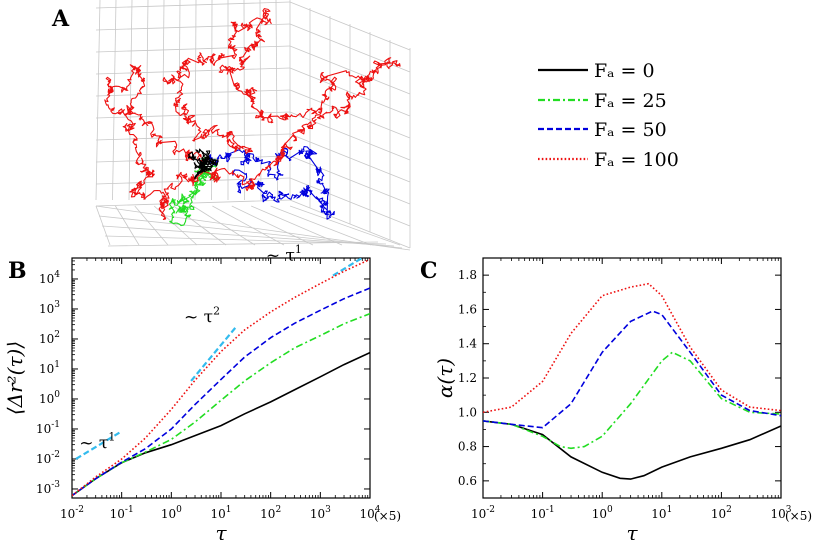 The image size is (830, 540). Describe the element at coordinates (15, 378) in the screenshot. I see `panel-b-y-axis-title: ⟨Δr²(τ)⟩` at that location.